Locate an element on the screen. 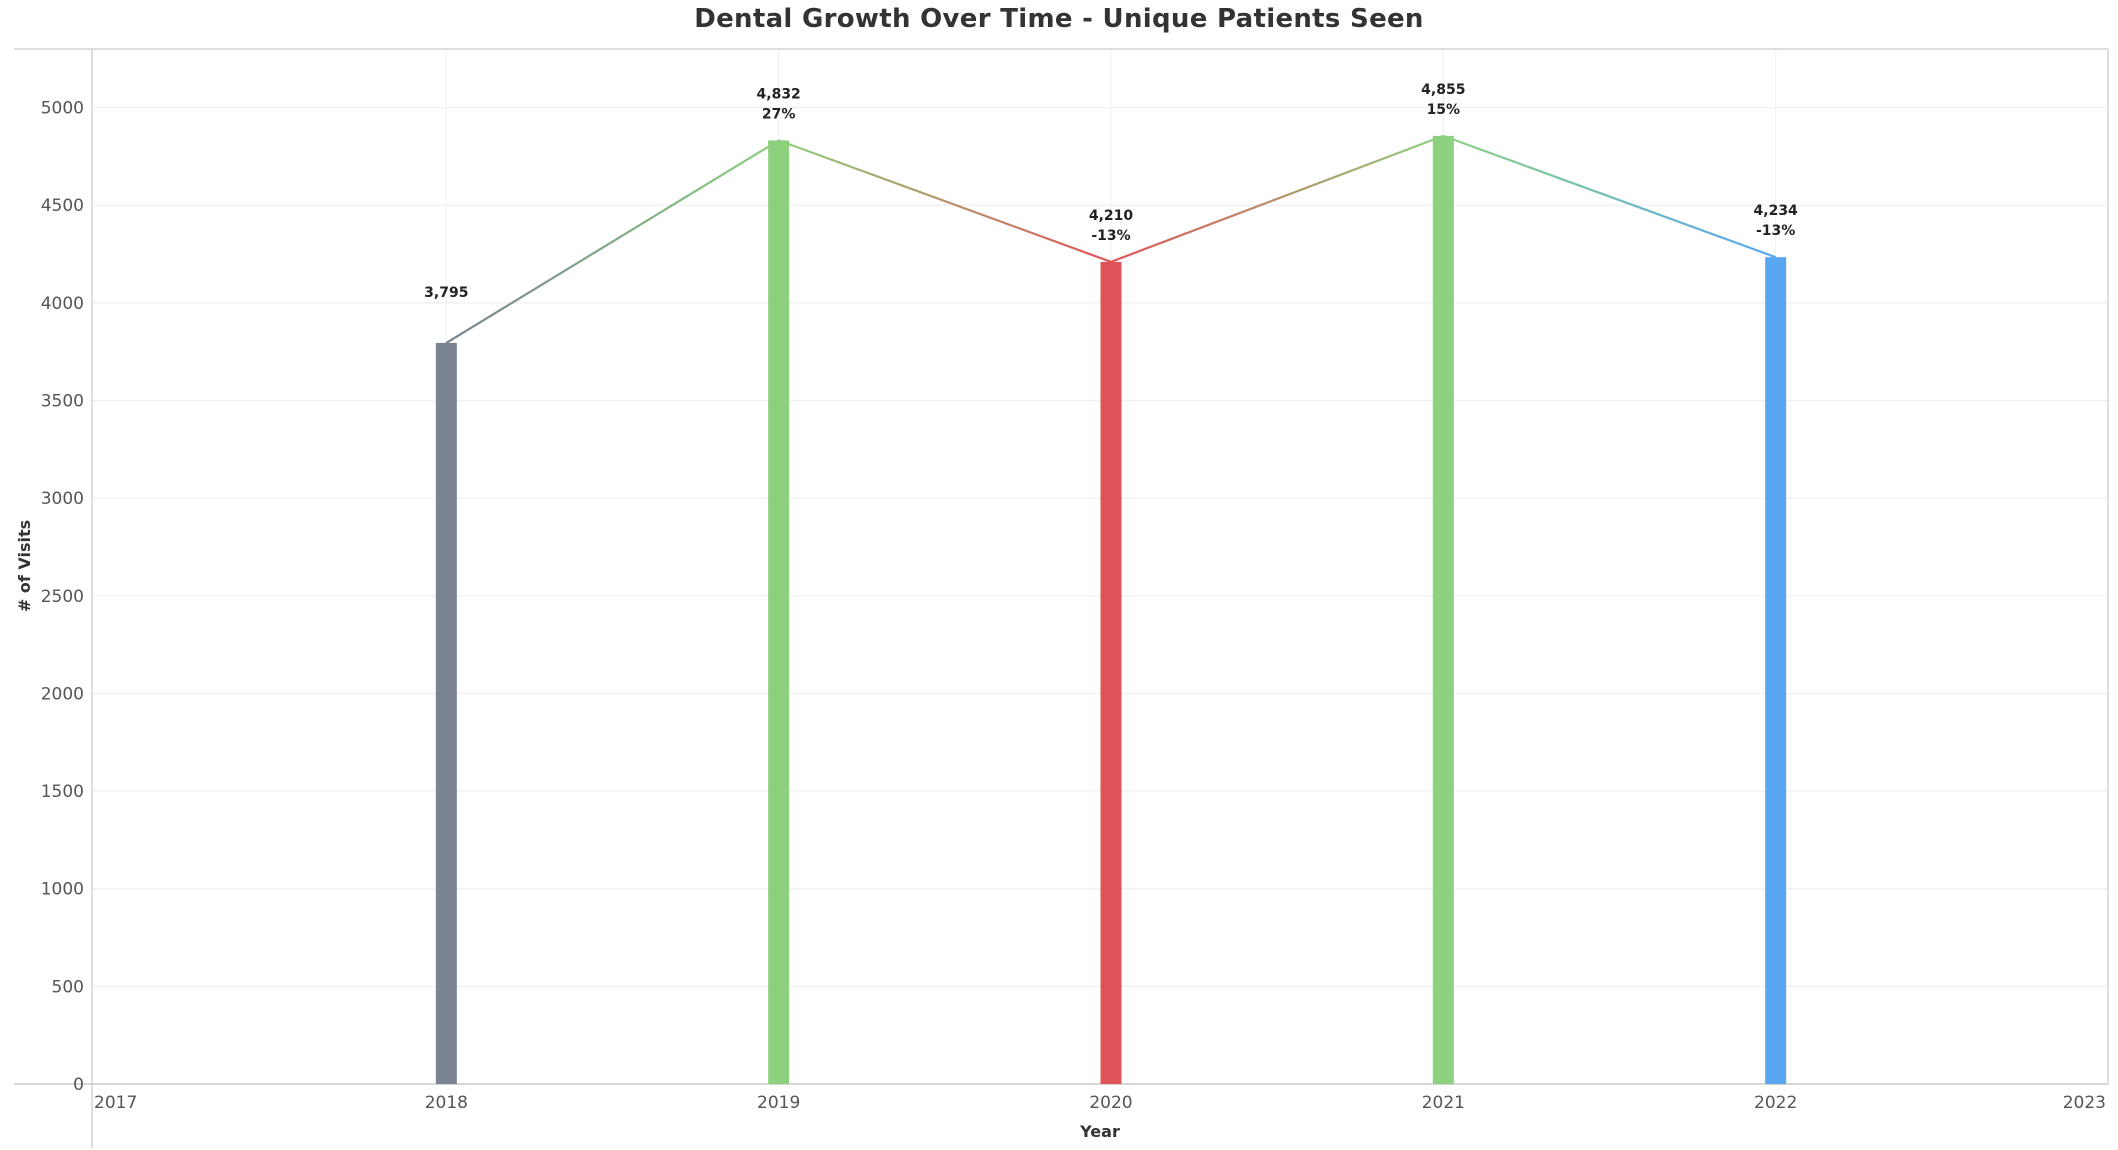 Image resolution: width=2118 pixels, height=1150 pixels. x-tick-label: 2022 is located at coordinates (1775, 1103).